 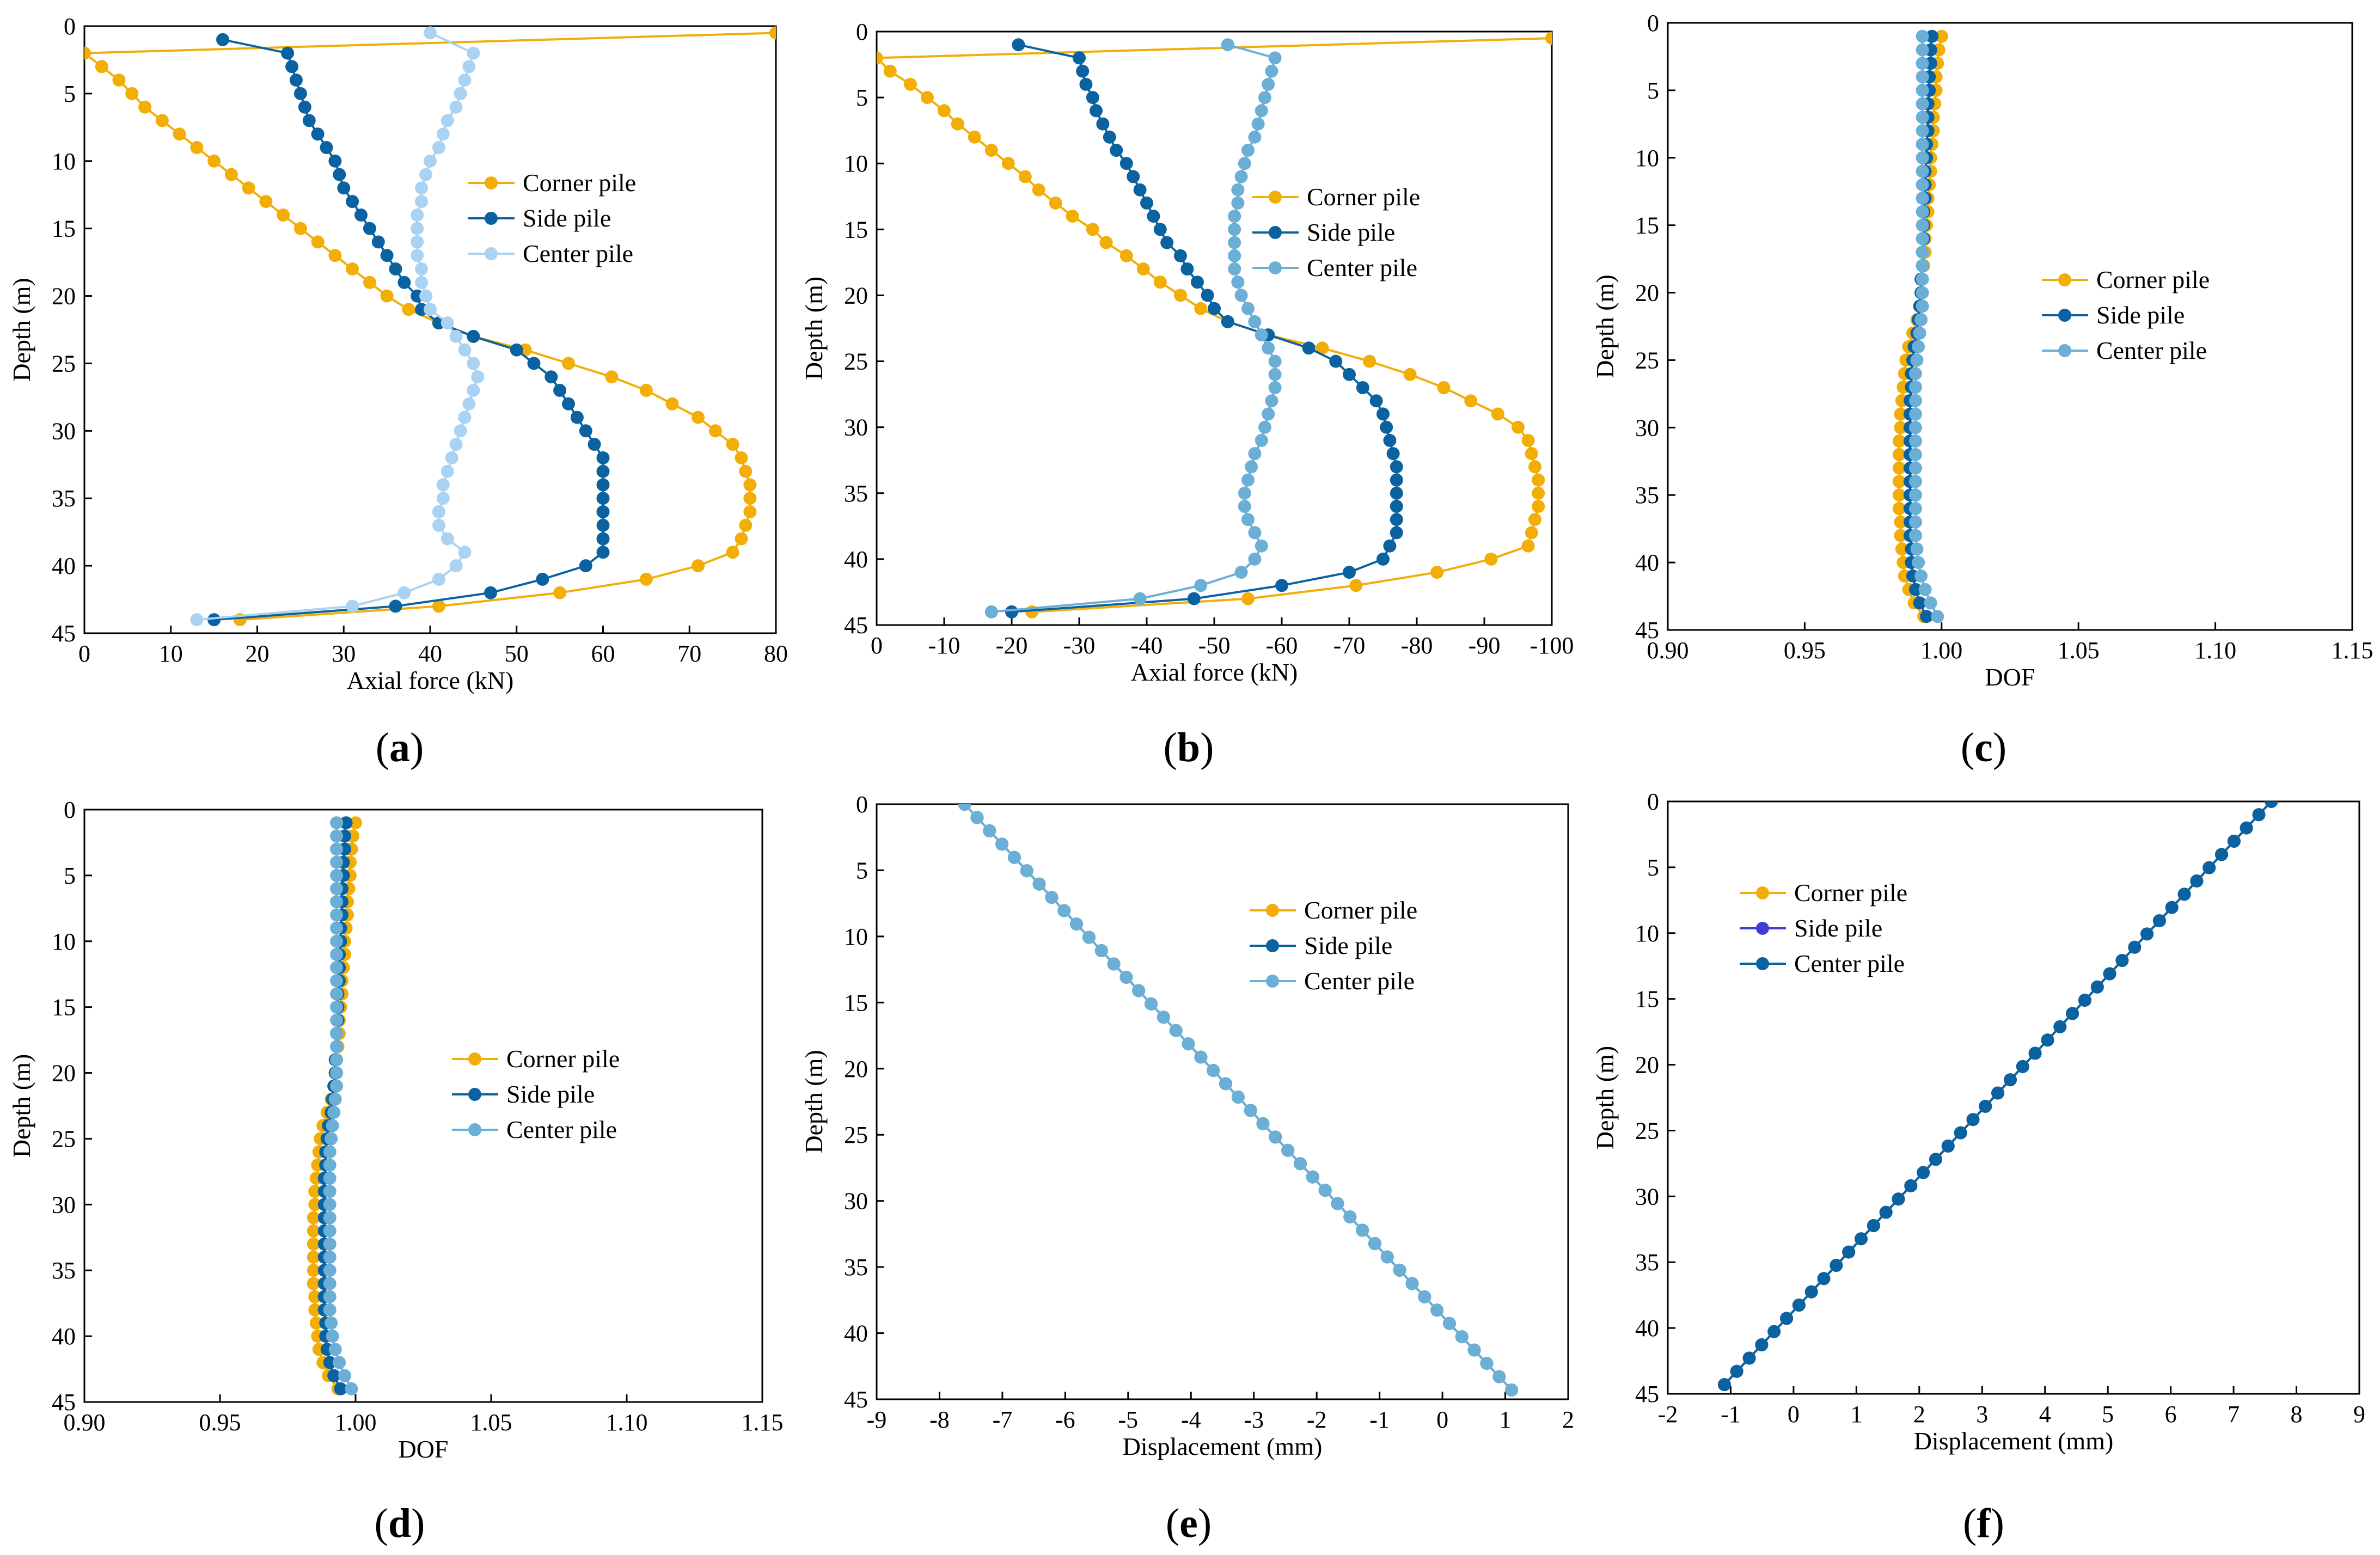 I want to click on legend-marker, so click(x=1762, y=892).